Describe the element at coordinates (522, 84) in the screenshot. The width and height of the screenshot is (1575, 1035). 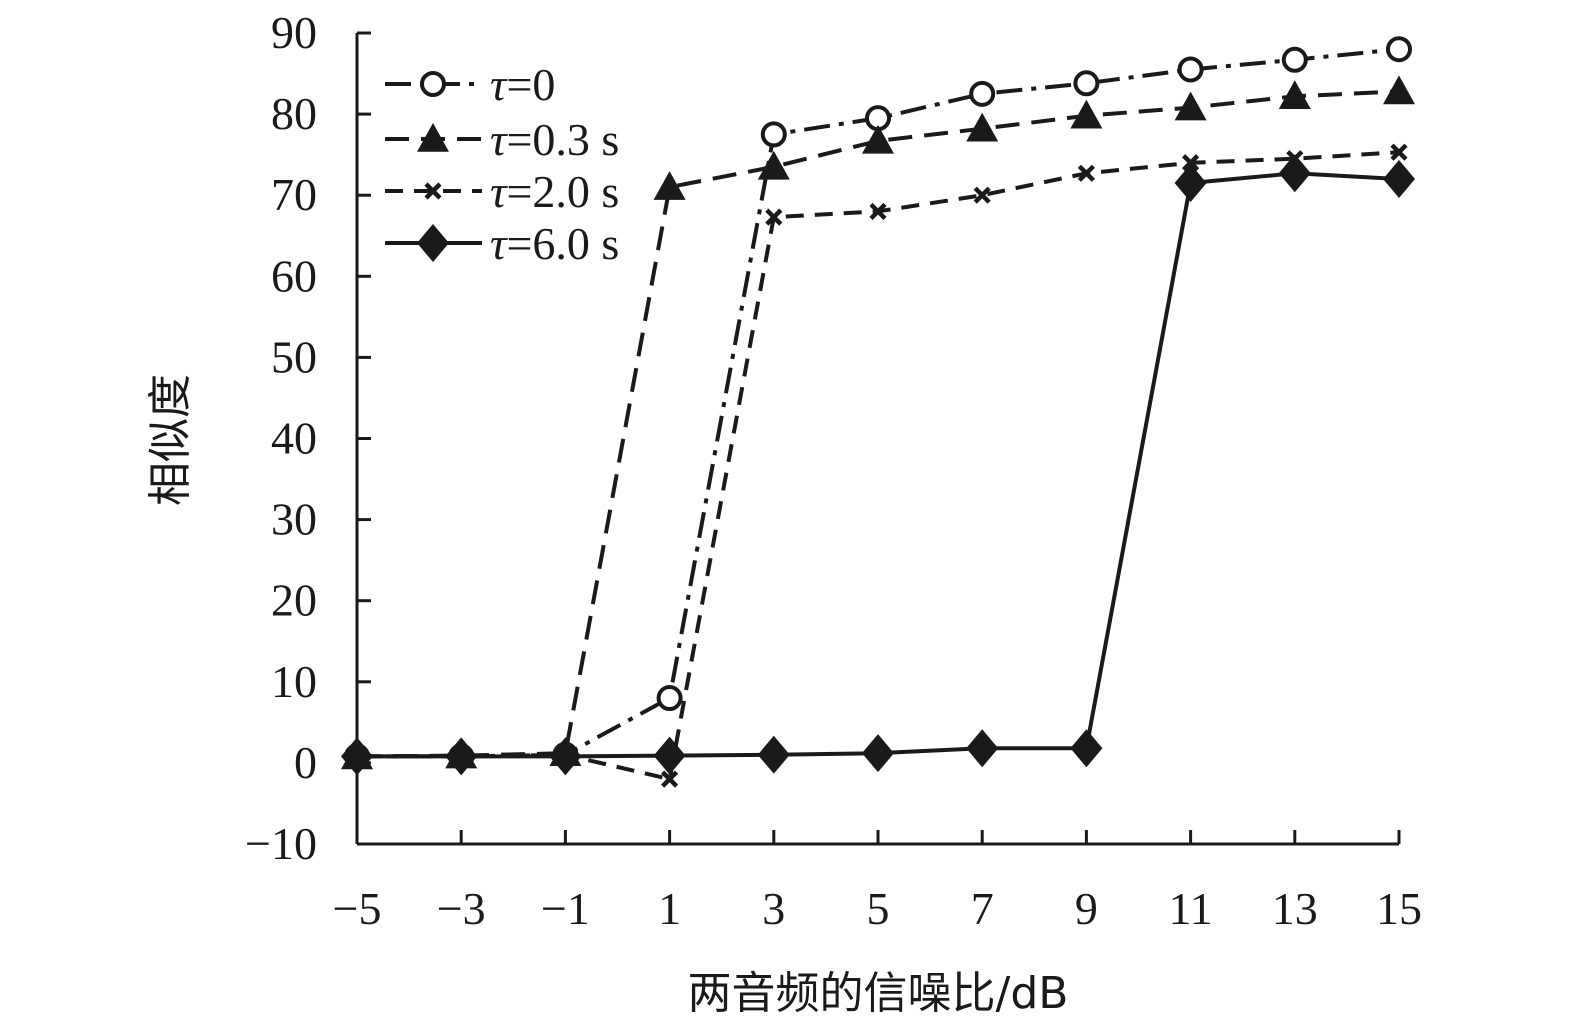
I see `legend-label: τ=0` at that location.